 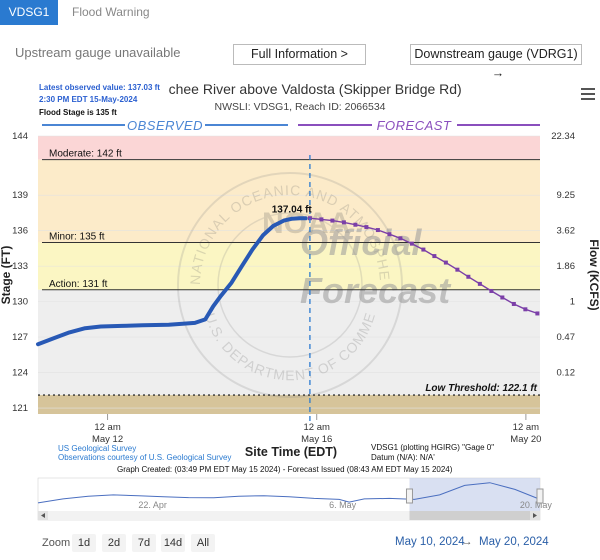 I want to click on navigator-label-may6: 6. May, so click(x=343, y=505).